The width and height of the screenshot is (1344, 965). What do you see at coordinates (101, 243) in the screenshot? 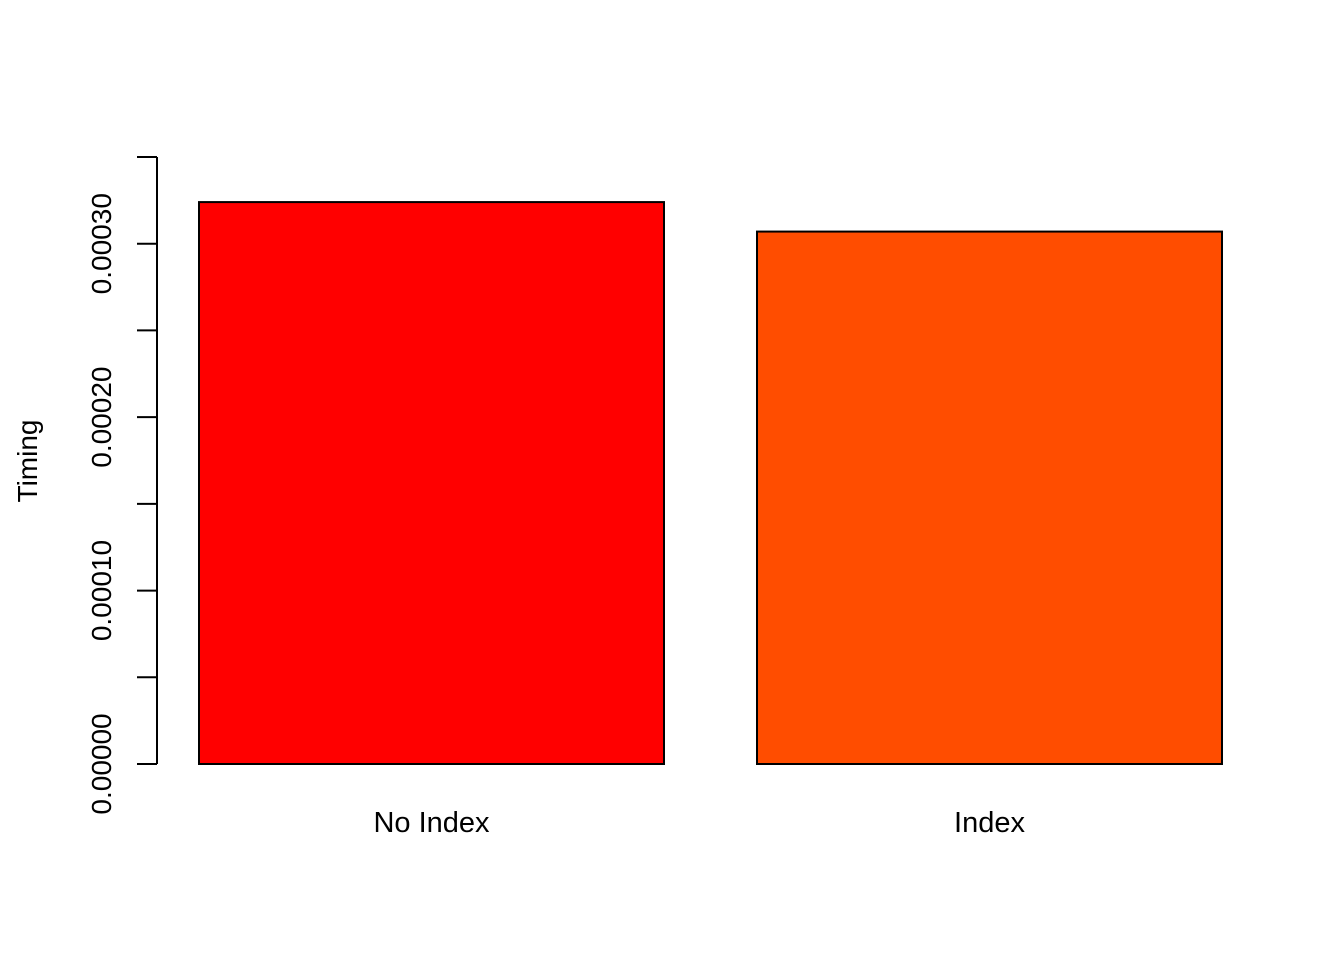
I see `y-tick-label: 0.00030` at bounding box center [101, 243].